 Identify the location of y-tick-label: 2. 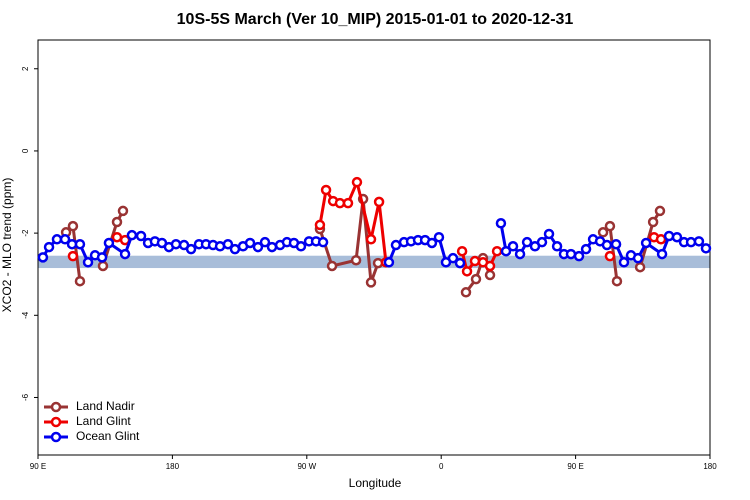
(25, 68).